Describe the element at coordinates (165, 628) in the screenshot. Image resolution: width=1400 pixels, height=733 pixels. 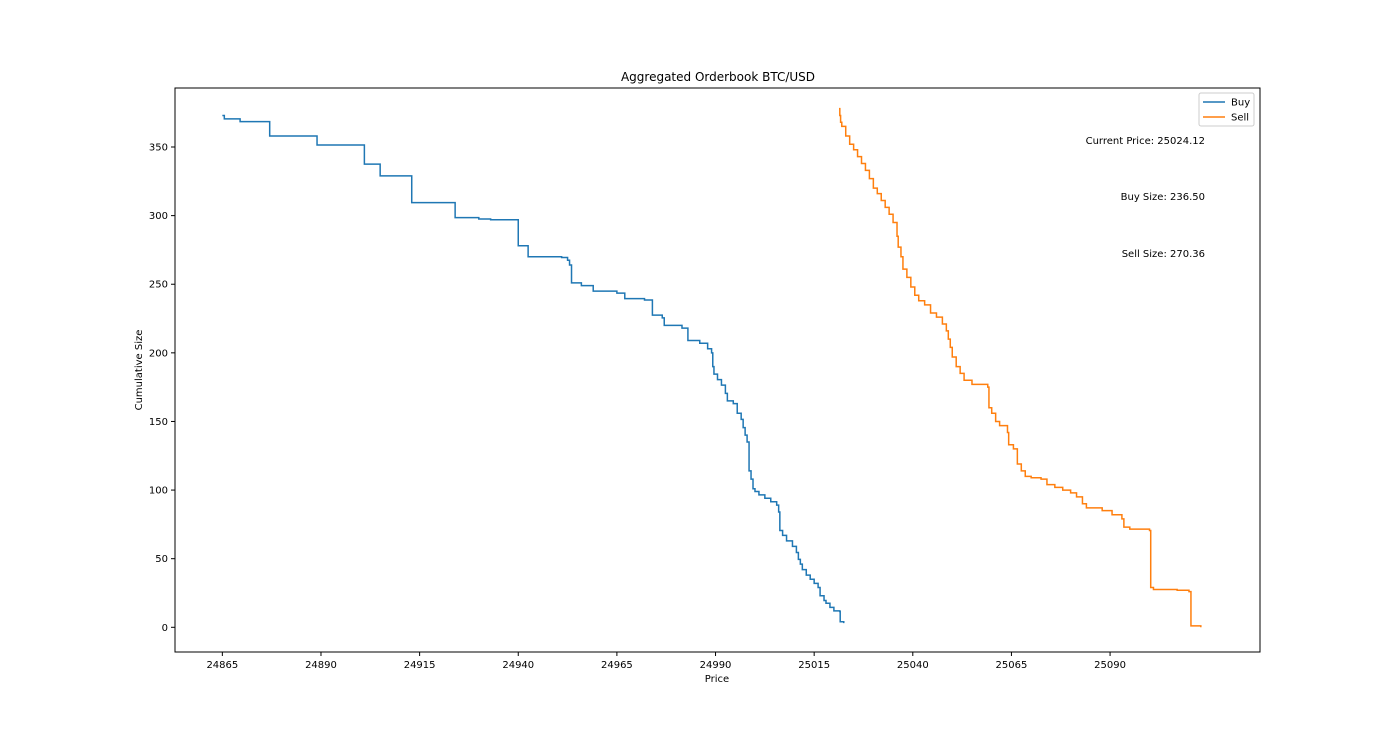
I see `y-tick-label: 0` at that location.